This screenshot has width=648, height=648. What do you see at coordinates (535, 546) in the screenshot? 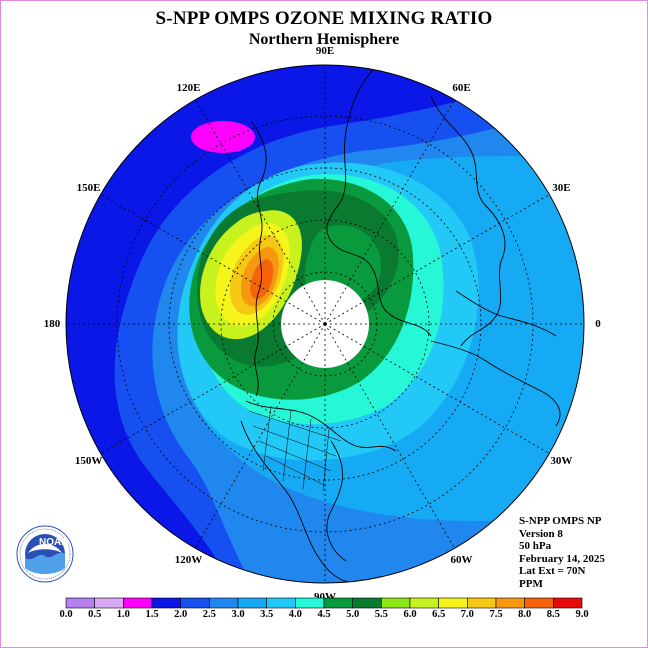
I see `info-pressure: 50 hPa` at bounding box center [535, 546].